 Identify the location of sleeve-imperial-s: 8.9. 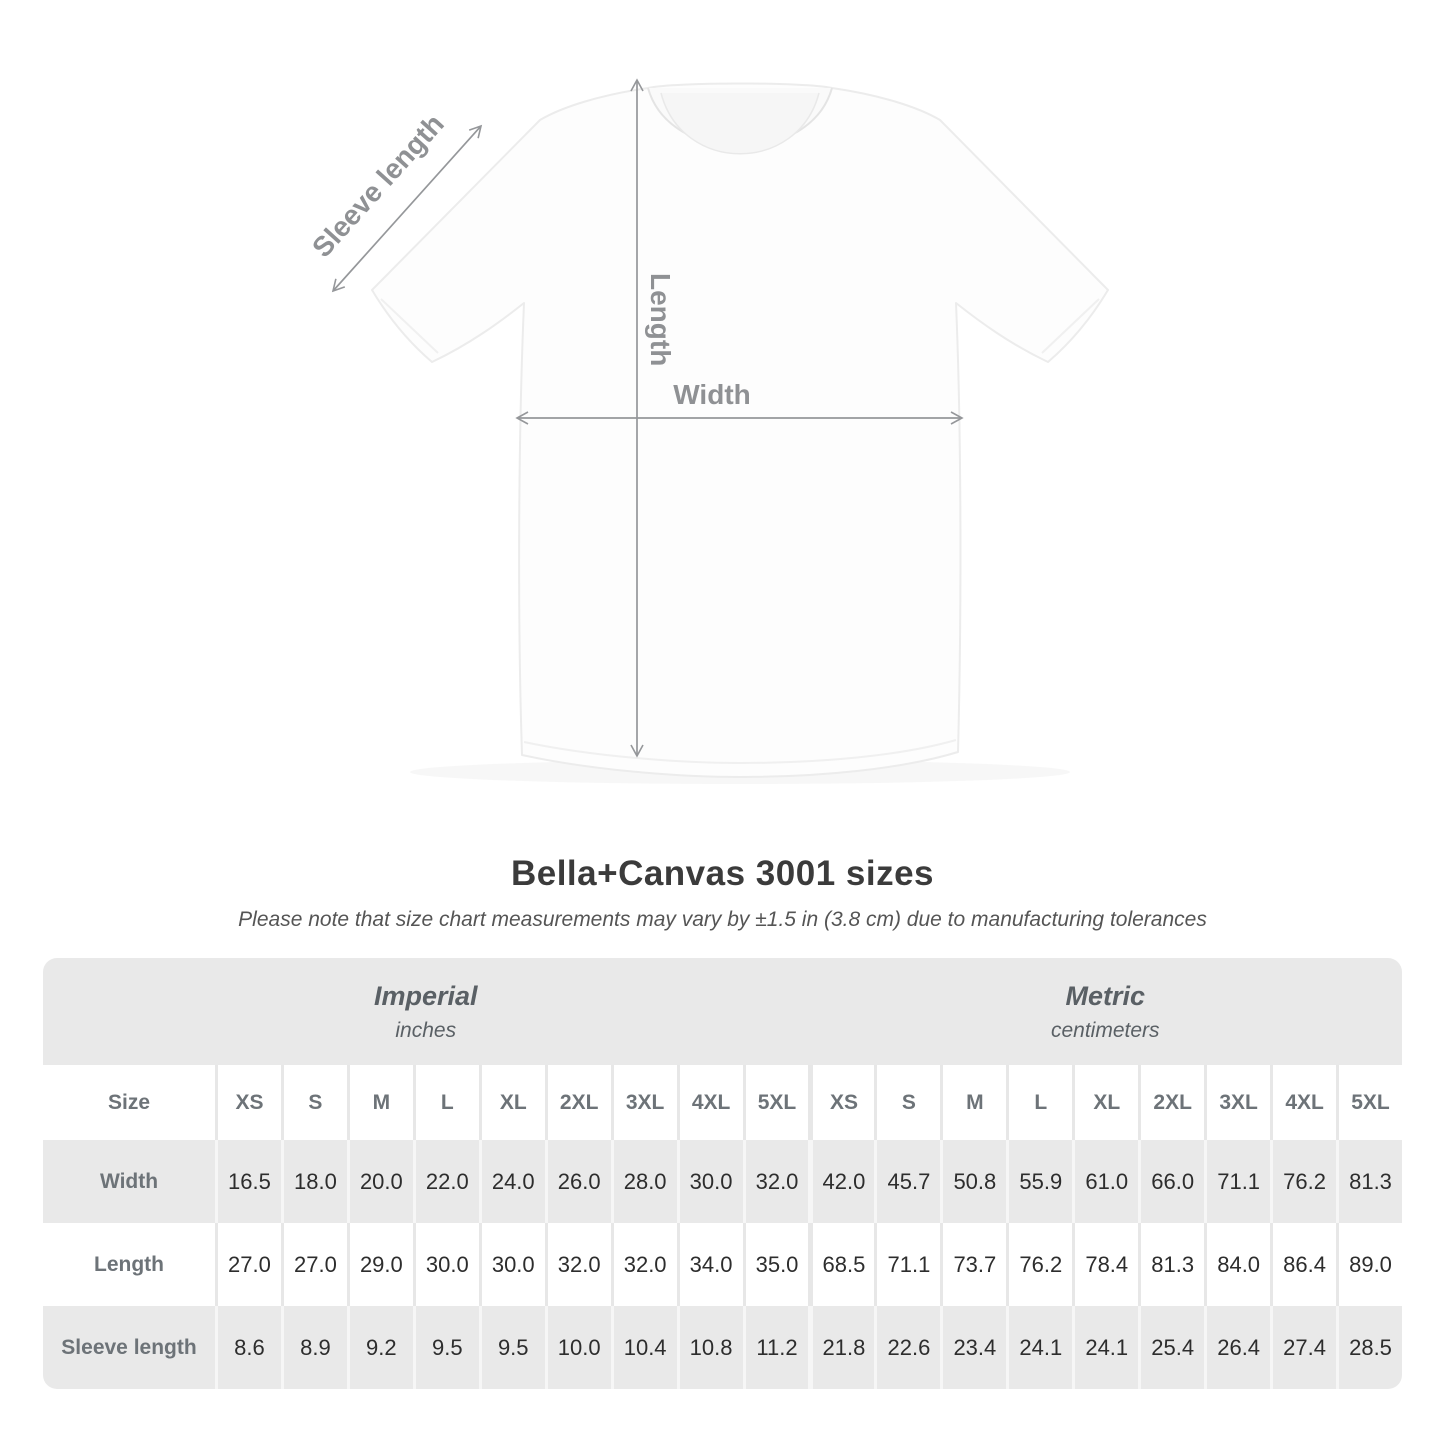
(313, 1347).